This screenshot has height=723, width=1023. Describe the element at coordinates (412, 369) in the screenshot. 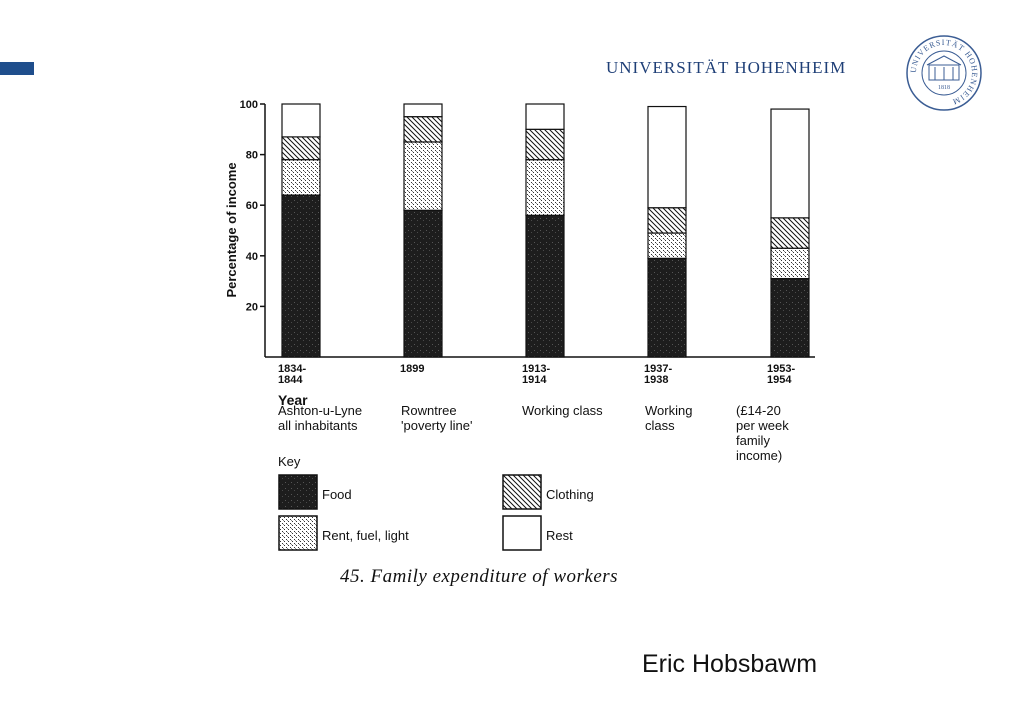

I see `x-category-label: 1899` at that location.